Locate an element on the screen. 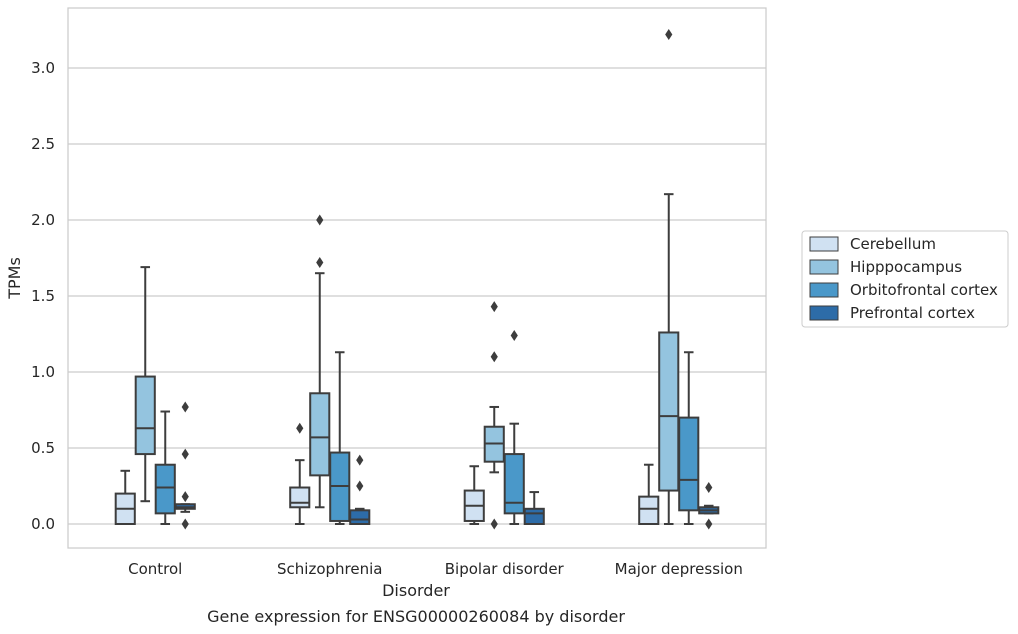  x-axis-title: Disorder is located at coordinates (416, 590).